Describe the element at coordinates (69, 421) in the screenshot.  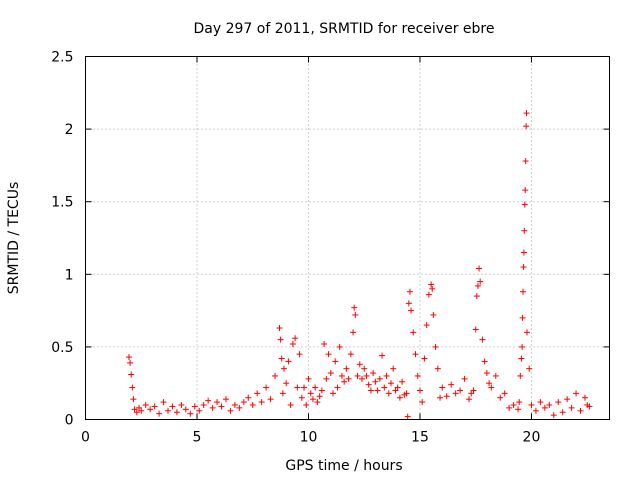
I see `y-tick-label: 0` at that location.